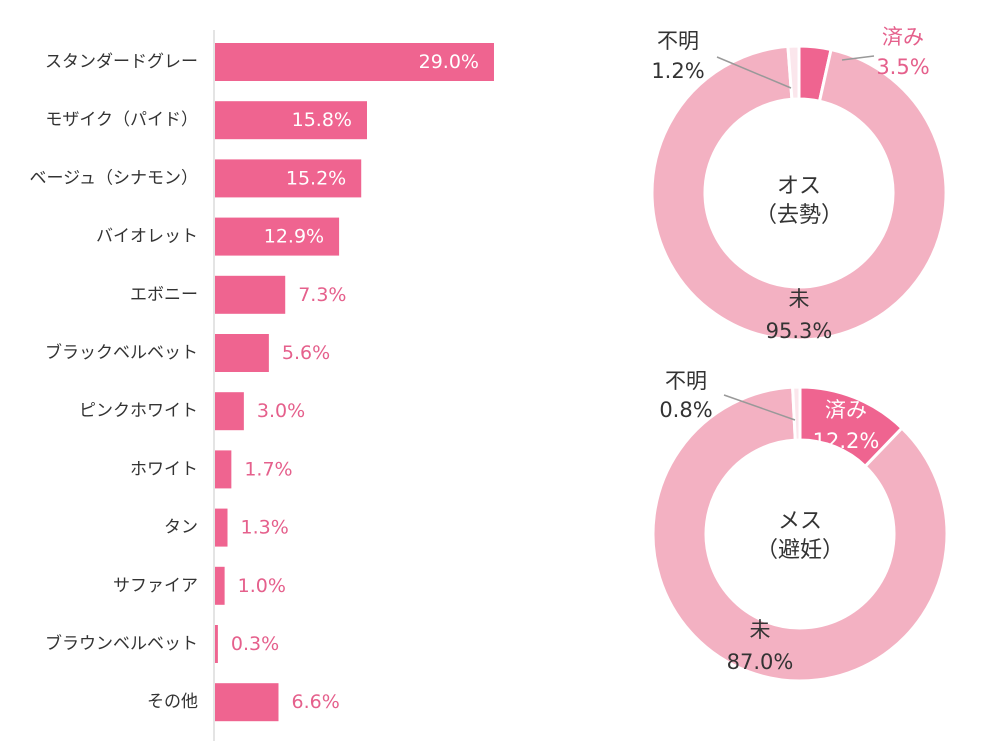 This screenshot has width=998, height=751. I want to click on slice-value-unknown: 1.2%, so click(677, 71).